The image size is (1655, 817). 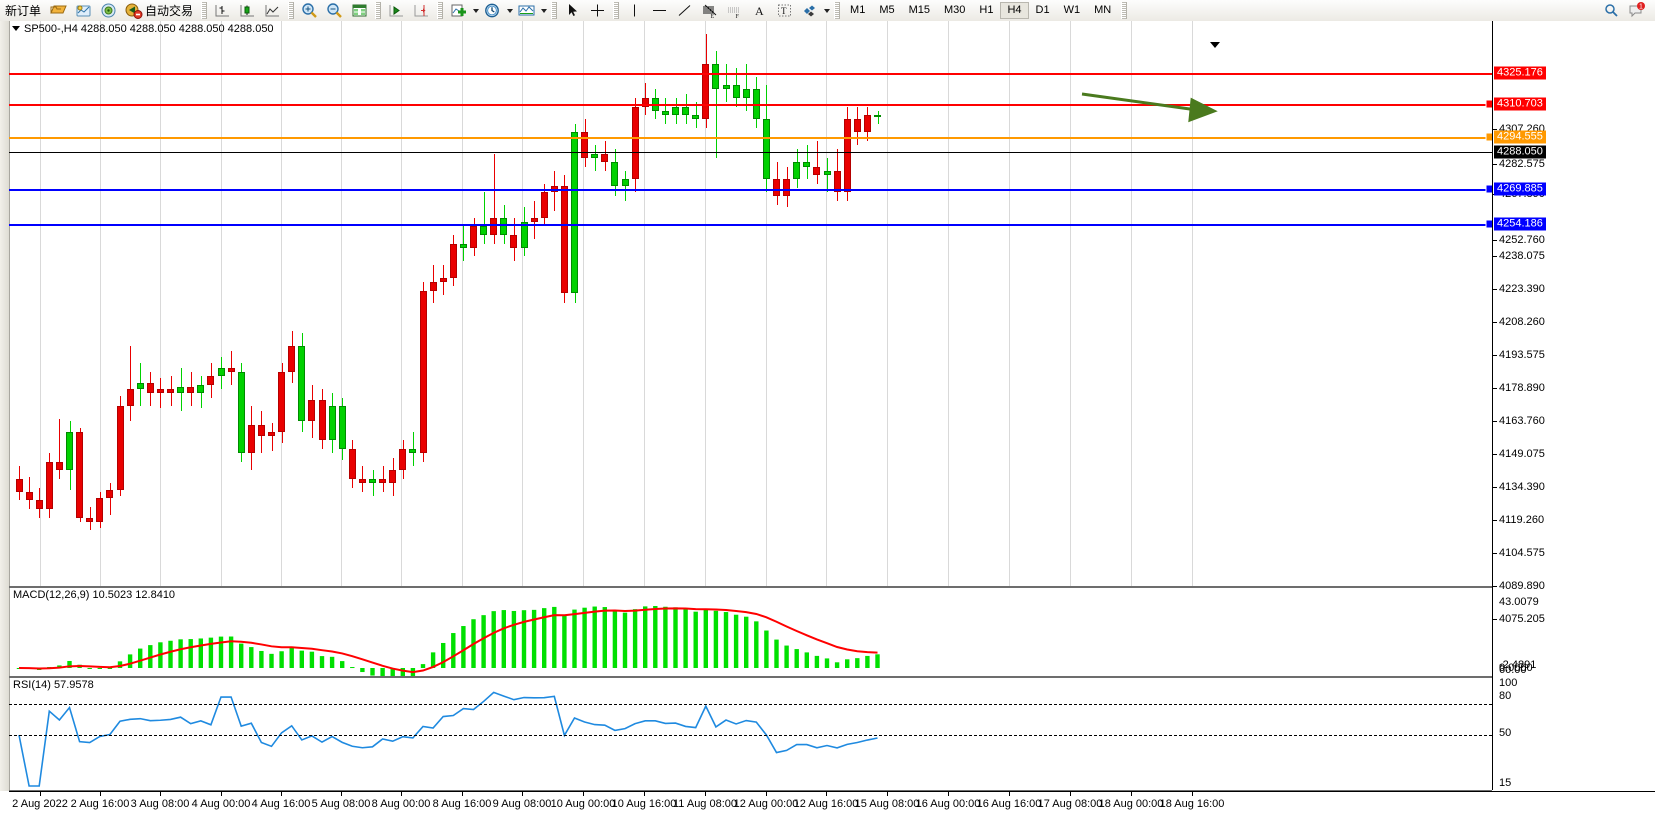 What do you see at coordinates (759, 10) in the screenshot?
I see `text-icon: A` at bounding box center [759, 10].